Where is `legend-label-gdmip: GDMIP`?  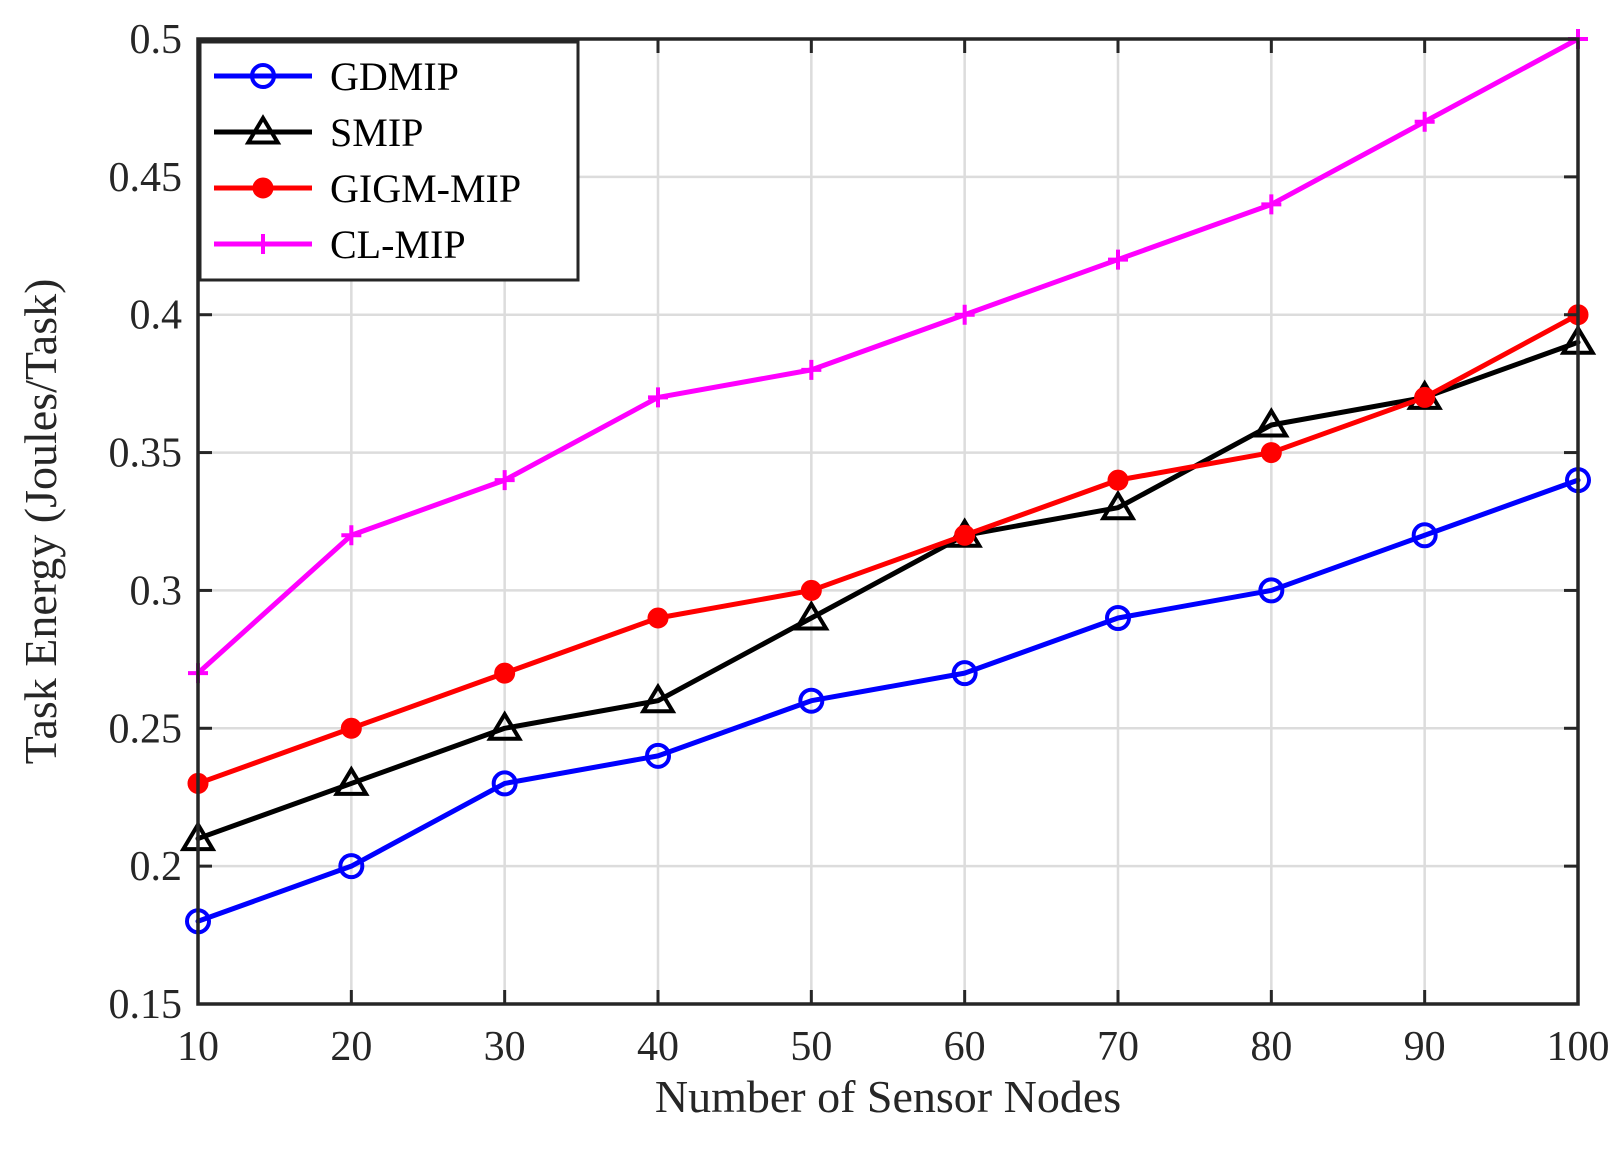 legend-label-gdmip: GDMIP is located at coordinates (394, 76).